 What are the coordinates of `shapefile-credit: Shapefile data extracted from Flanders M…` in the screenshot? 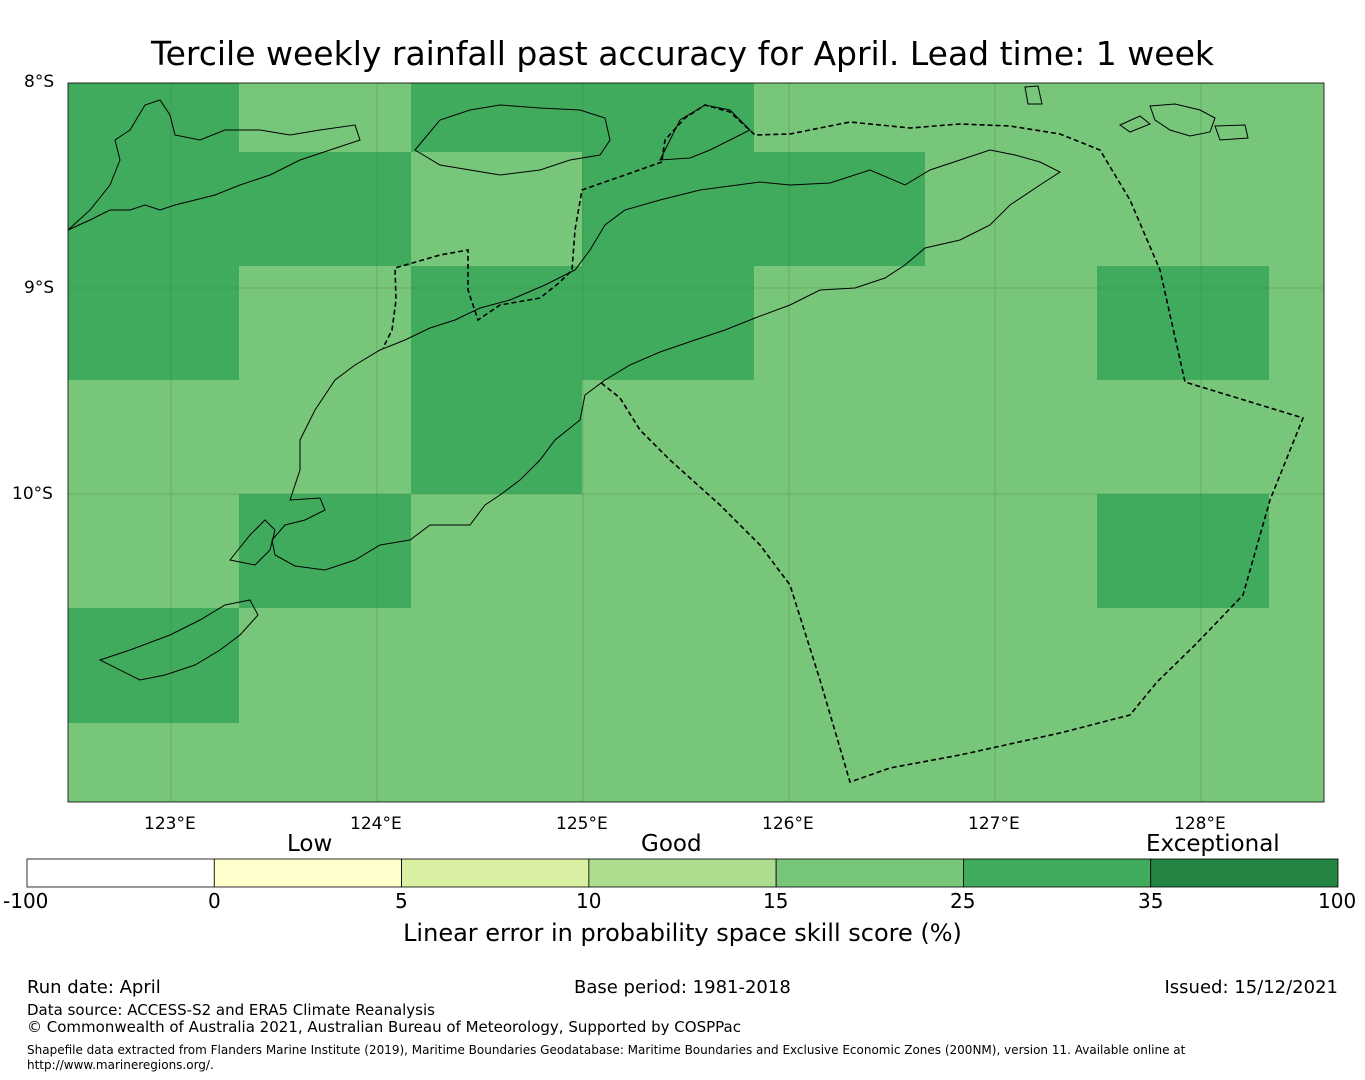 It's located at (606, 1050).